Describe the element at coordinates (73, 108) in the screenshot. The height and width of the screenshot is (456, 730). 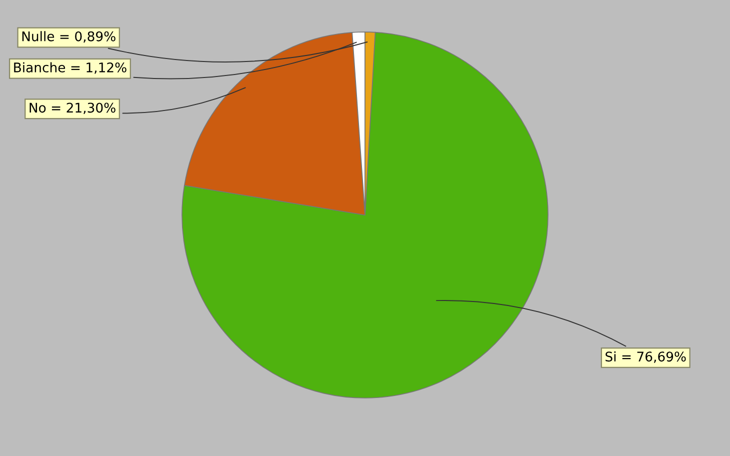
I see `slice-label: No = 21,30%` at that location.